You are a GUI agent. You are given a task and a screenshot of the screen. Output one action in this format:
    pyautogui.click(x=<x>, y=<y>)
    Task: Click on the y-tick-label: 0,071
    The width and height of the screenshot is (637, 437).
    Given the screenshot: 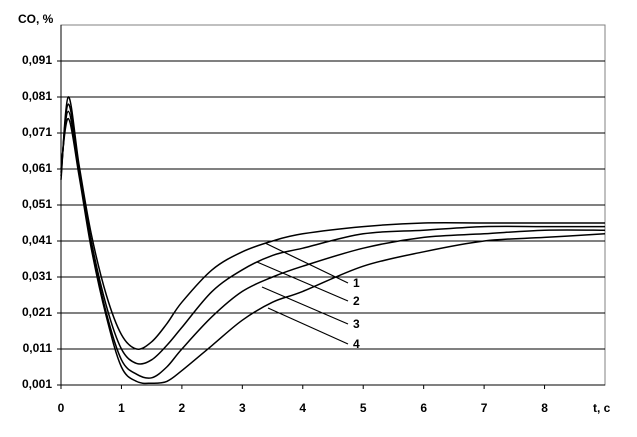 What is the action you would take?
    pyautogui.click(x=37, y=132)
    